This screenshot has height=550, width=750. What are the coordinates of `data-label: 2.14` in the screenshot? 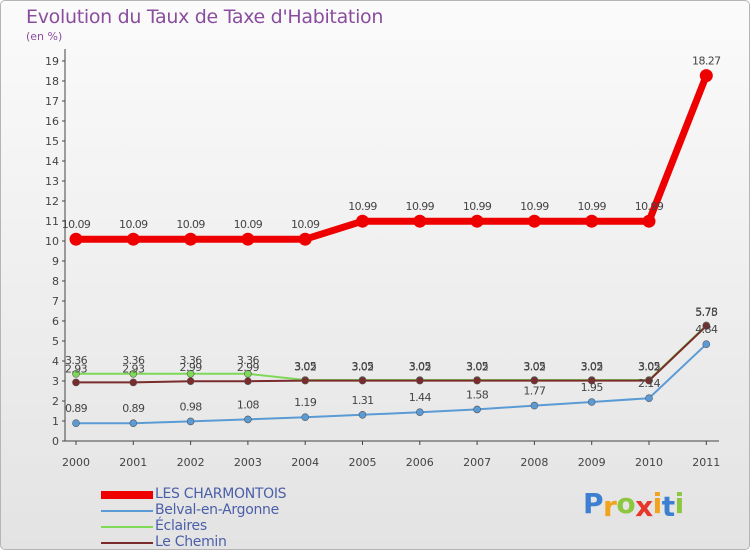 It's located at (649, 383).